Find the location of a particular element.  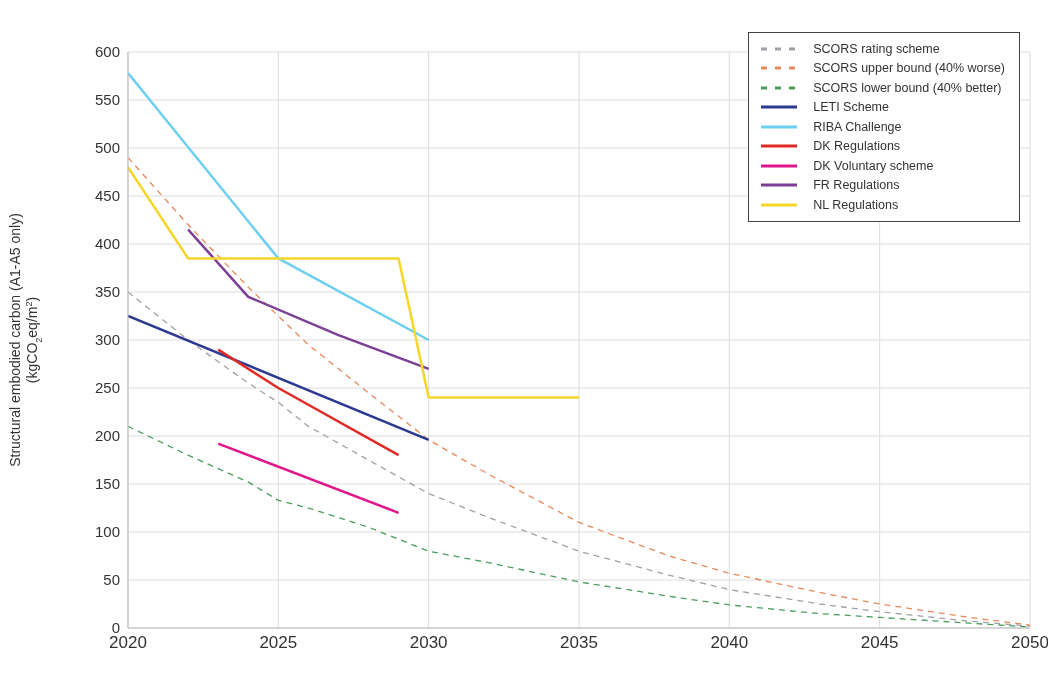

legend-label: DK Voluntary scheme is located at coordinates (873, 165).